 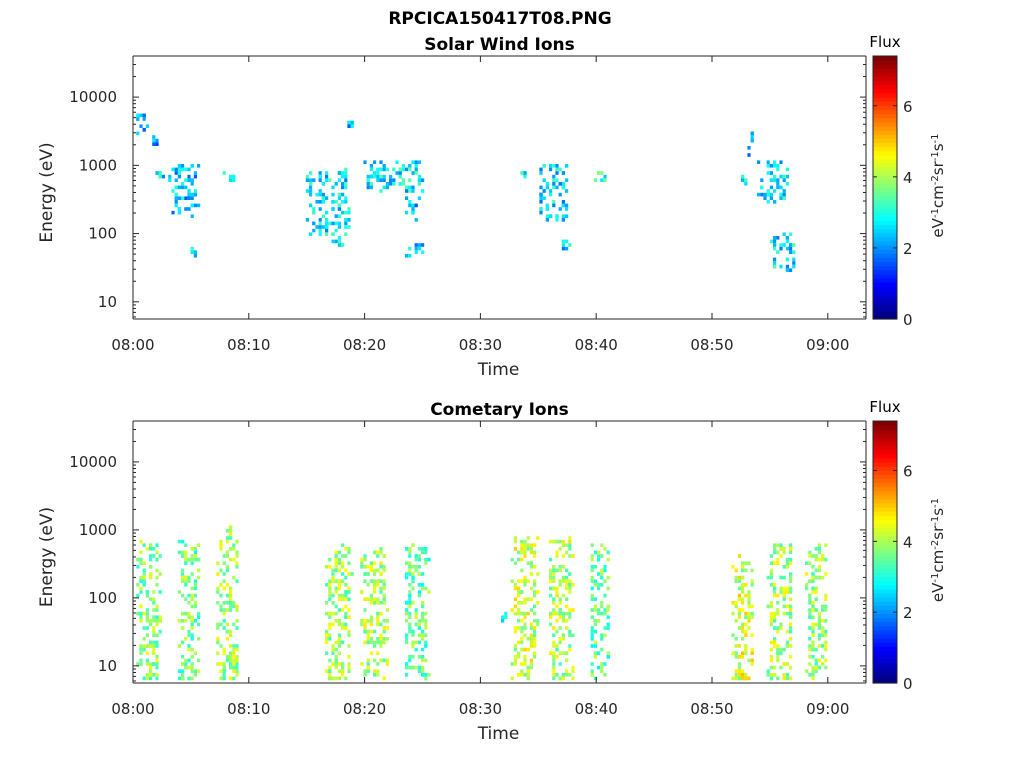 What do you see at coordinates (98, 165) in the screenshot?
I see `y-tick-label: 1000` at bounding box center [98, 165].